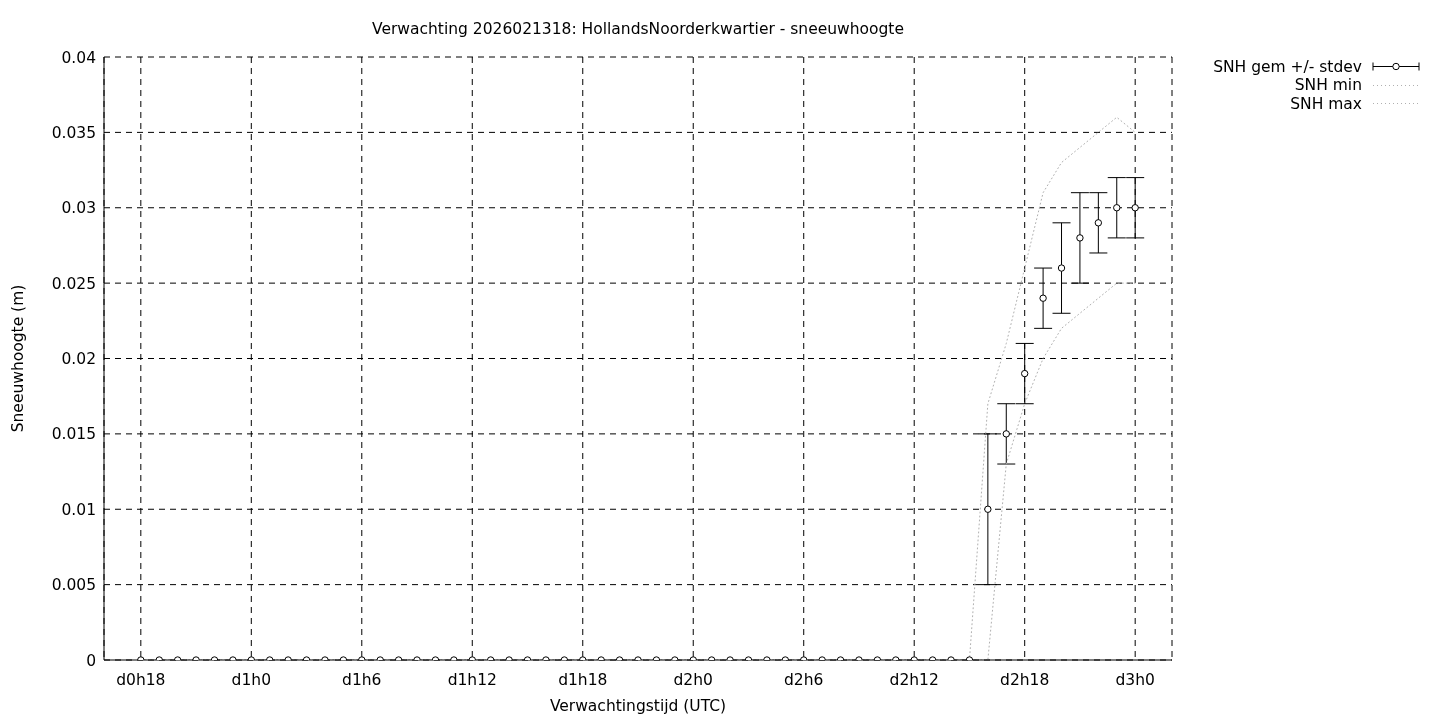  Describe the element at coordinates (78, 57) in the screenshot. I see `y-tick-label: 0.04` at that location.